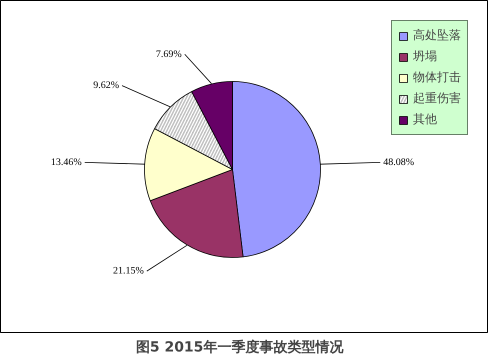 The height and width of the screenshot is (361, 490). I want to click on data-label: 9.62%, so click(106, 86).